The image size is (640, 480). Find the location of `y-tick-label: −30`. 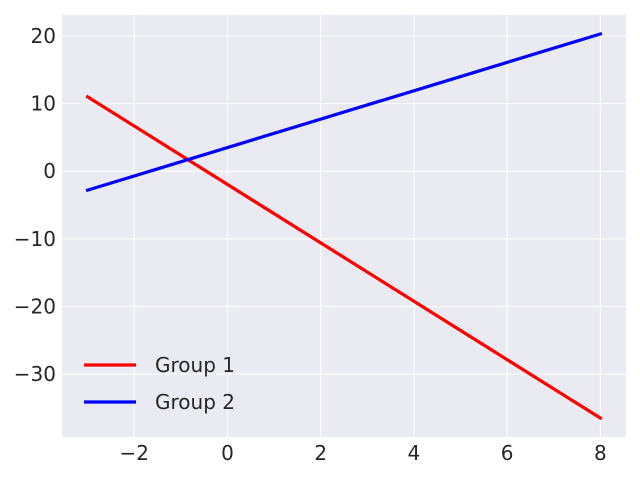

y-tick-label: −30 is located at coordinates (35, 374).